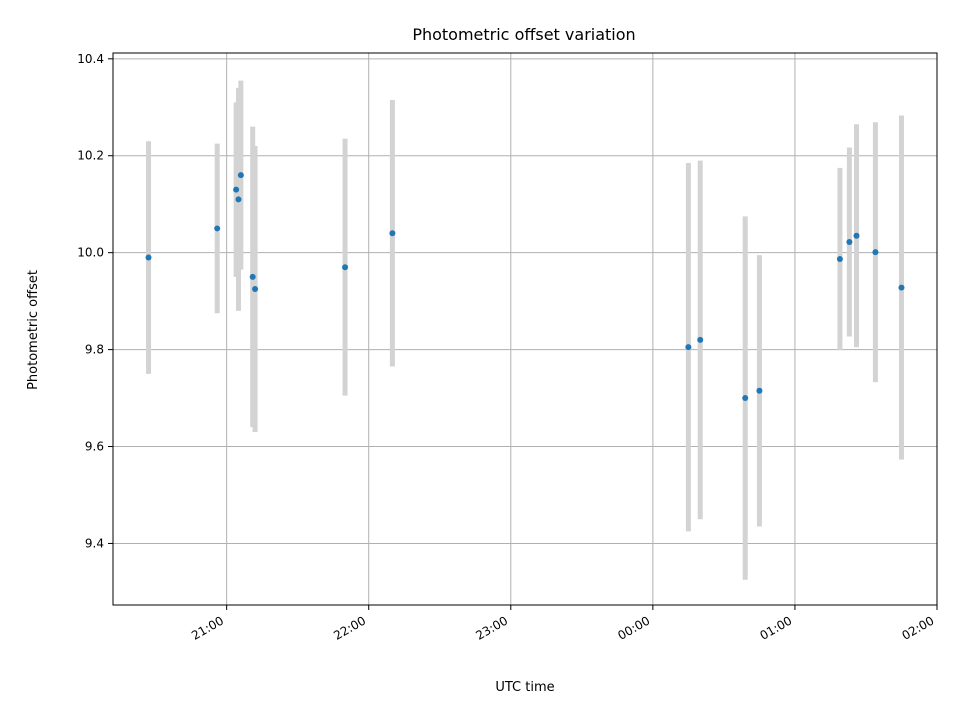 The width and height of the screenshot is (960, 720). I want to click on x-tick-label: 01:00, so click(775, 627).